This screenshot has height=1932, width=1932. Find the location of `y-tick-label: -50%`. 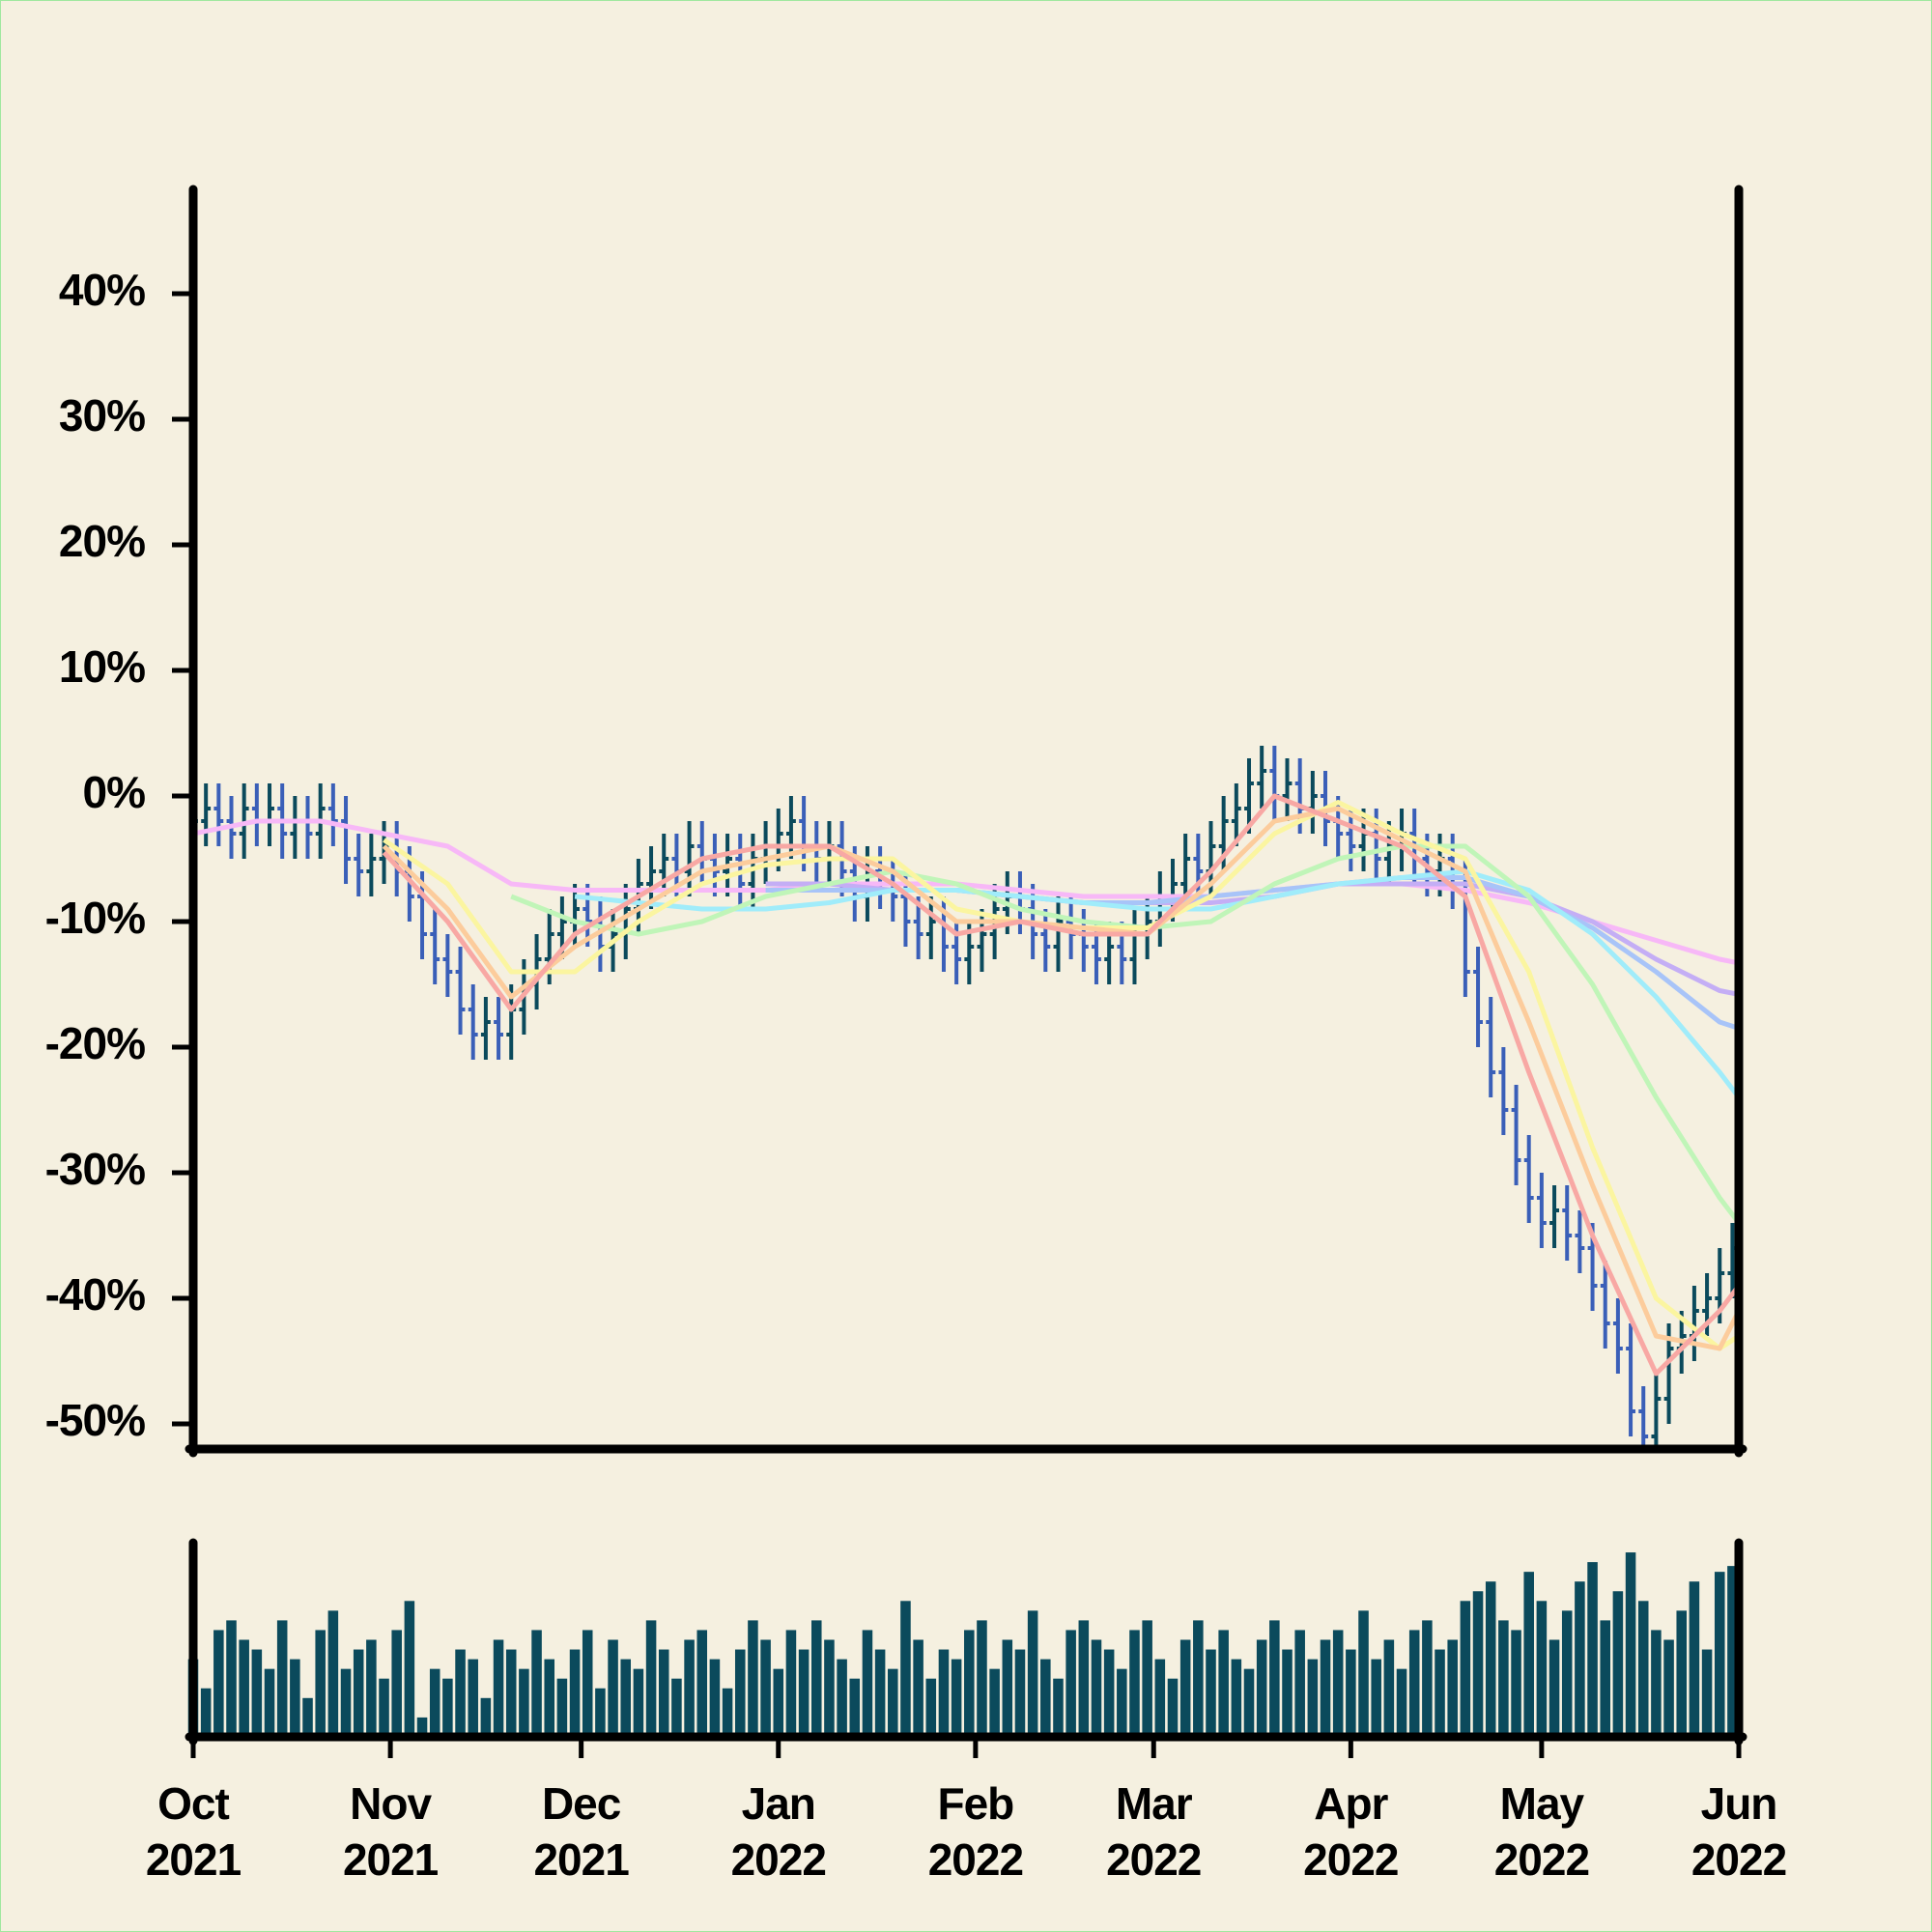

y-tick-label: -50% is located at coordinates (95, 1420).